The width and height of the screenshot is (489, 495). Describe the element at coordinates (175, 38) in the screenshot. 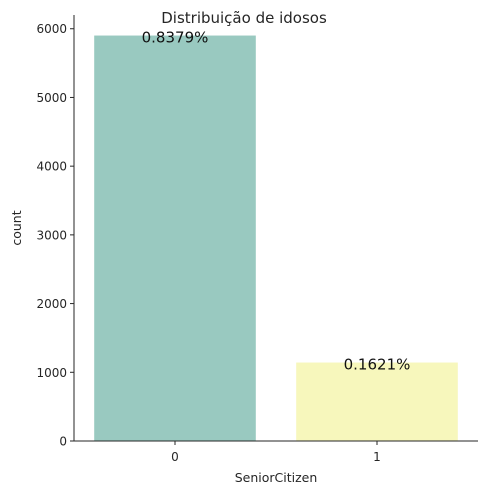

I see `bar-value-label: 0.8379%` at that location.